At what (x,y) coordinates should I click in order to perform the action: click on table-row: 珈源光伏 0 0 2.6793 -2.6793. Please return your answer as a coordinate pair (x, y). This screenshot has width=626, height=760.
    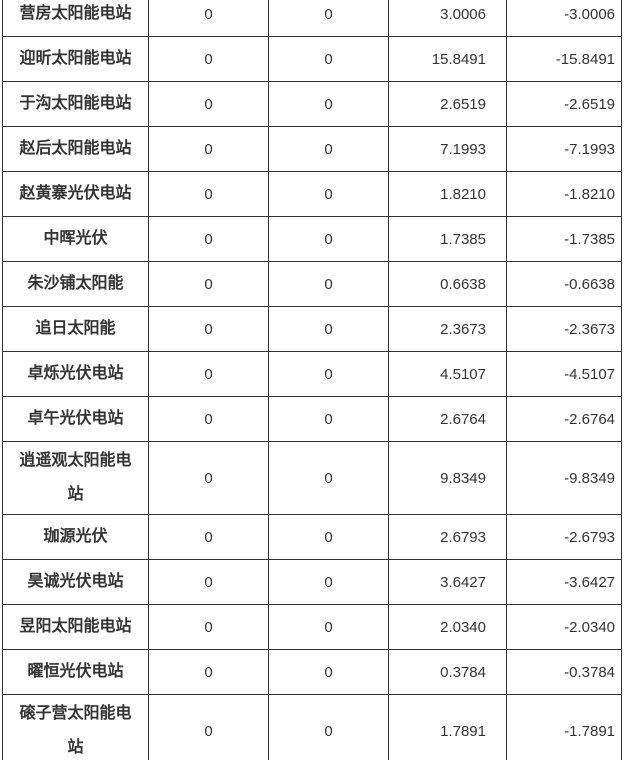
    Looking at the image, I should click on (312, 537).